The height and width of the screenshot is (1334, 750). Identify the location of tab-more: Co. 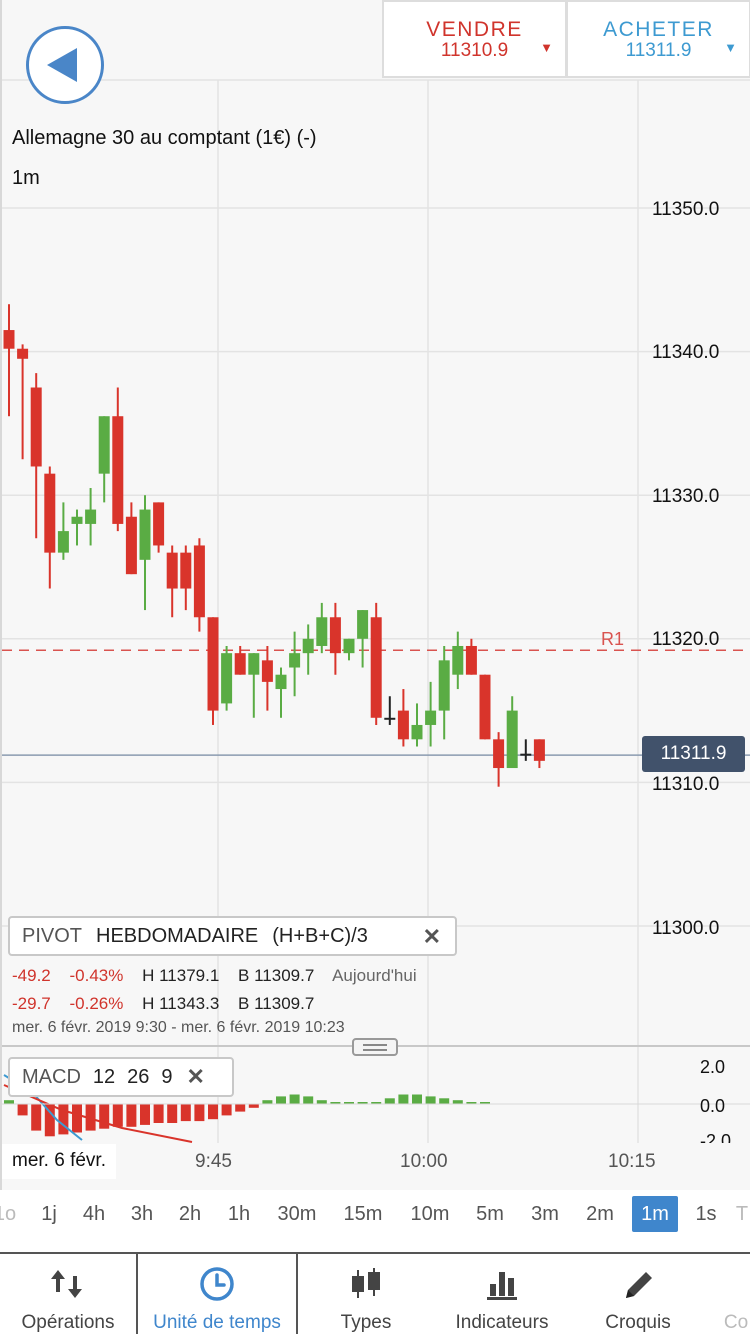
(728, 1294).